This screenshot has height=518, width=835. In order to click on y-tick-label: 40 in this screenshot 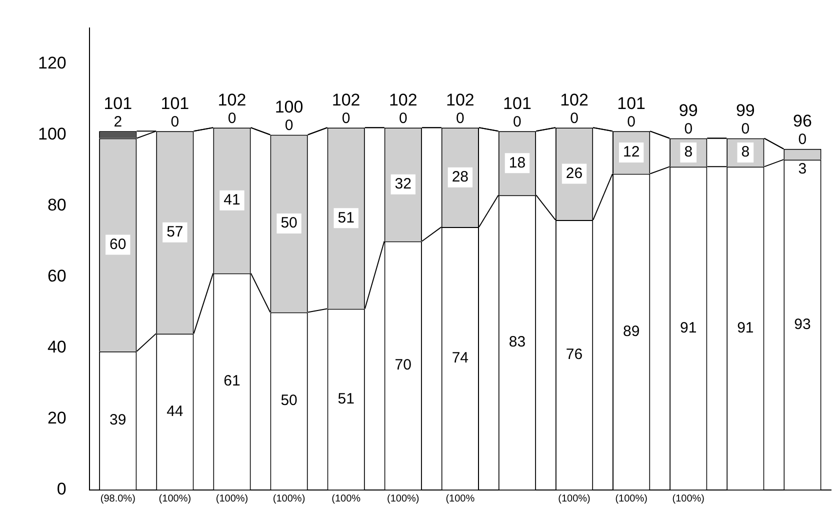, I will do `click(56, 346)`.